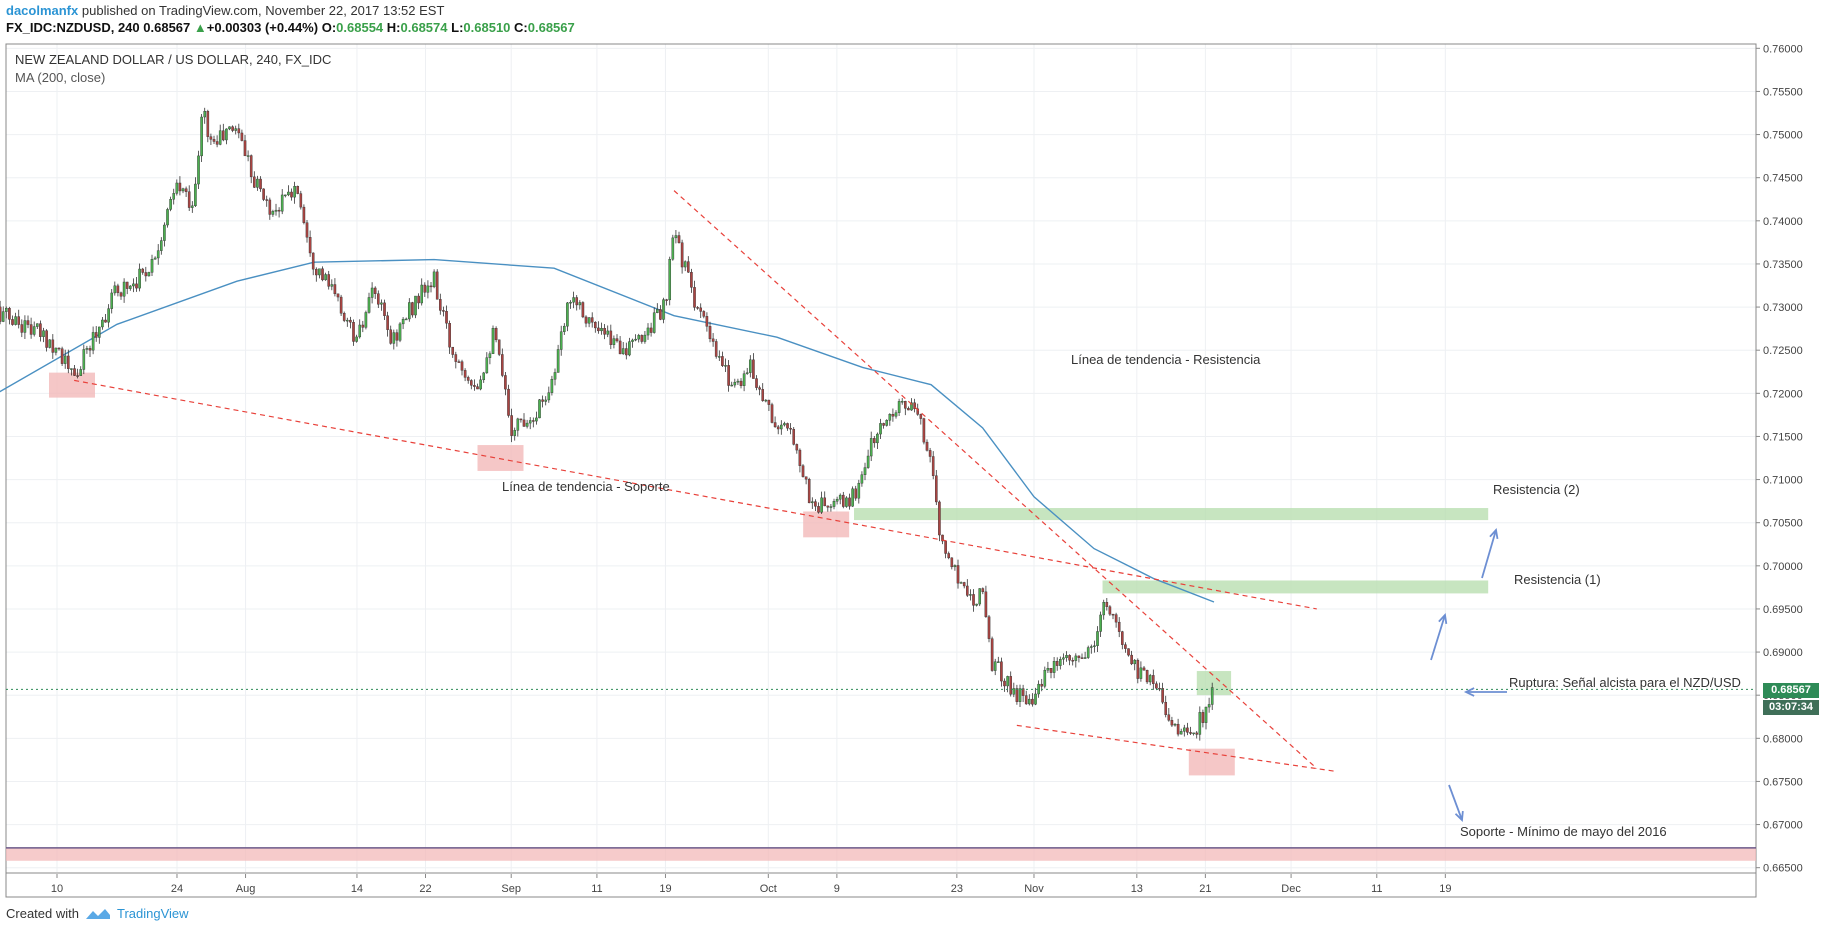 This screenshot has width=1824, height=931. I want to click on author-link: dacolmanfx, so click(42, 10).